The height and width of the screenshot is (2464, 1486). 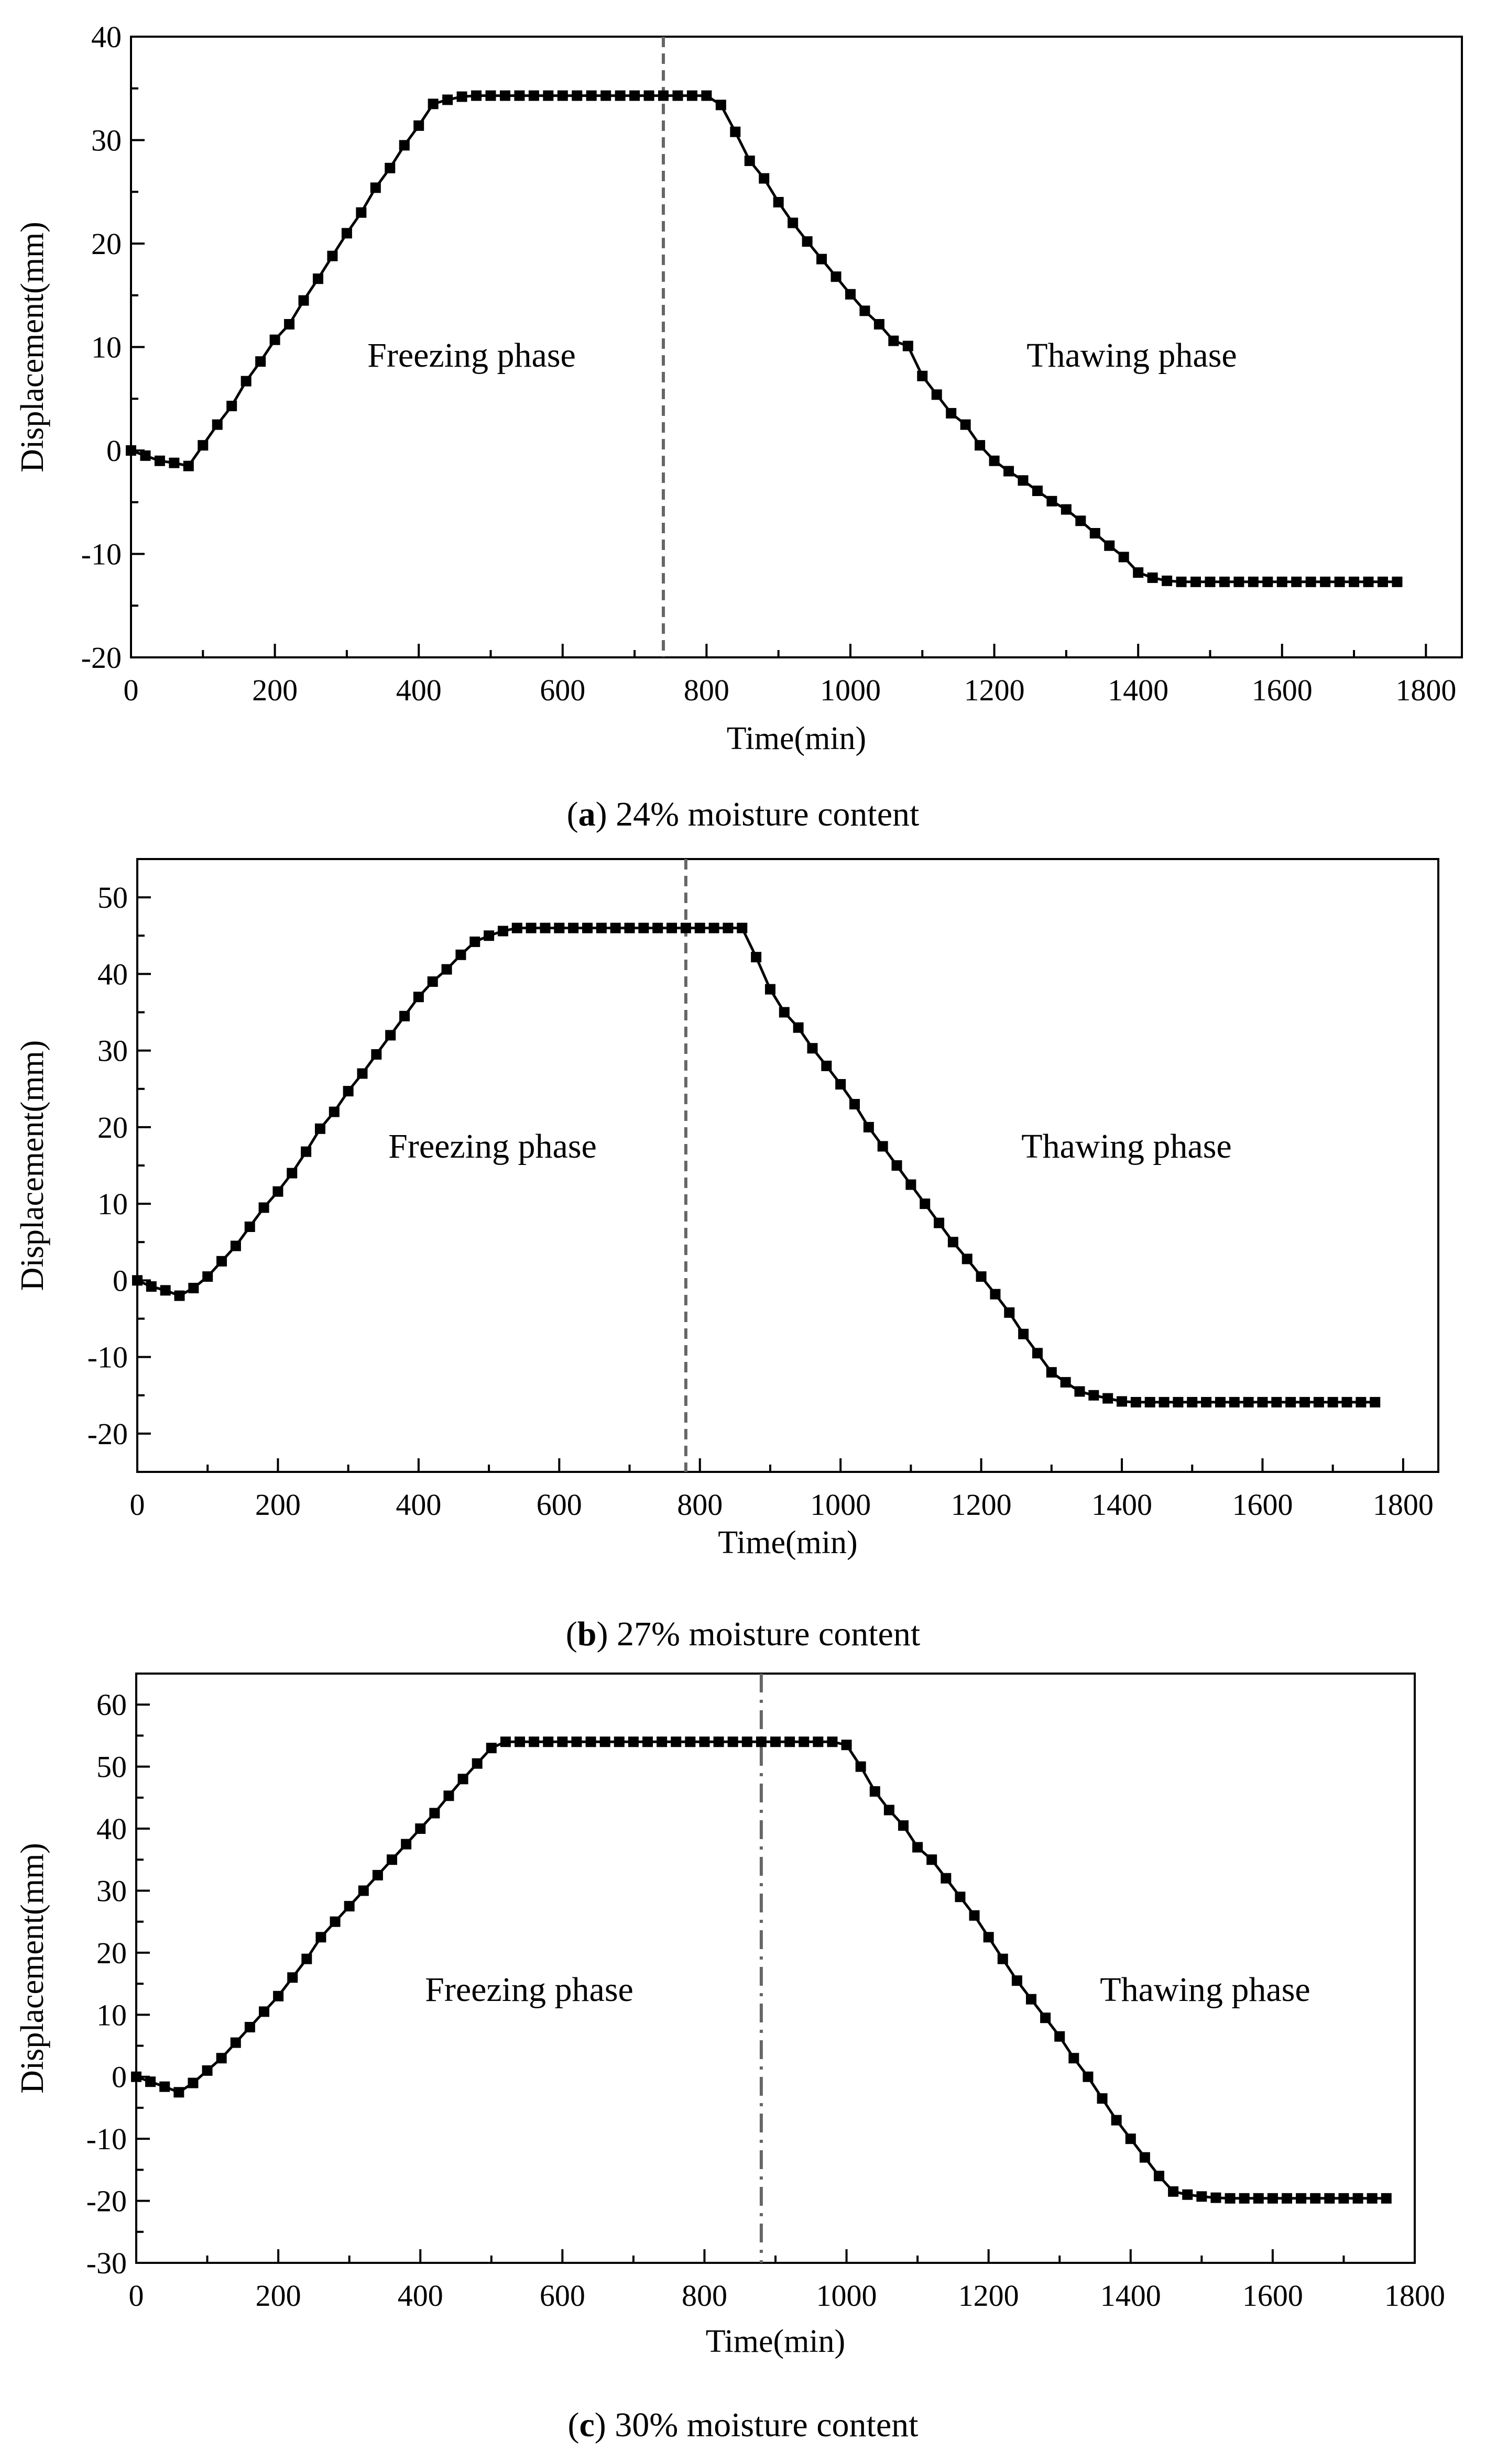 What do you see at coordinates (101, 658) in the screenshot?
I see `chart-a-y-tick-label: -20` at bounding box center [101, 658].